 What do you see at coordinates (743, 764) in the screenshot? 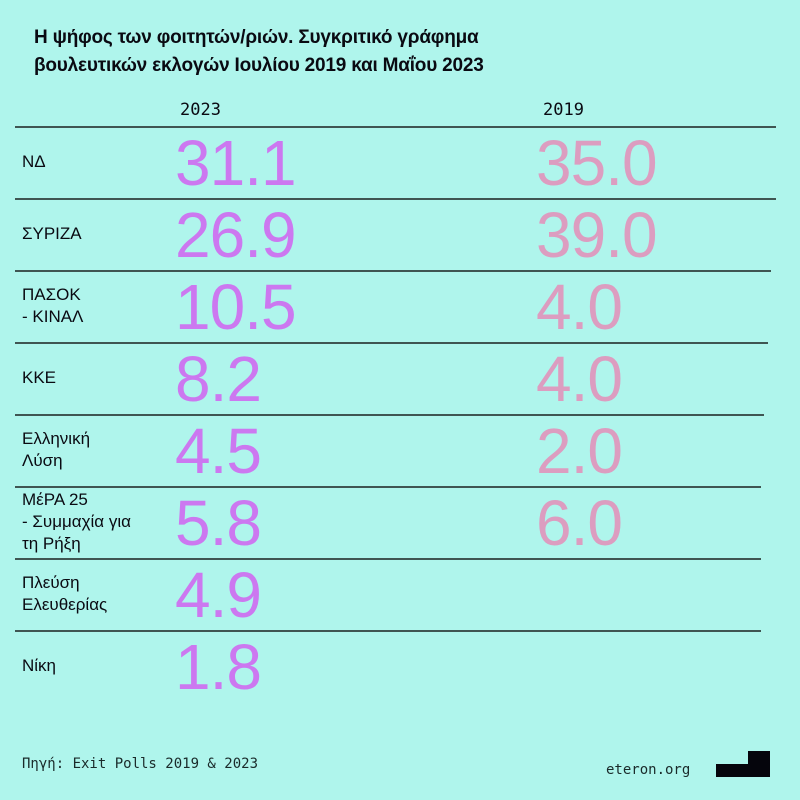
I see `eteron-logo-icon` at bounding box center [743, 764].